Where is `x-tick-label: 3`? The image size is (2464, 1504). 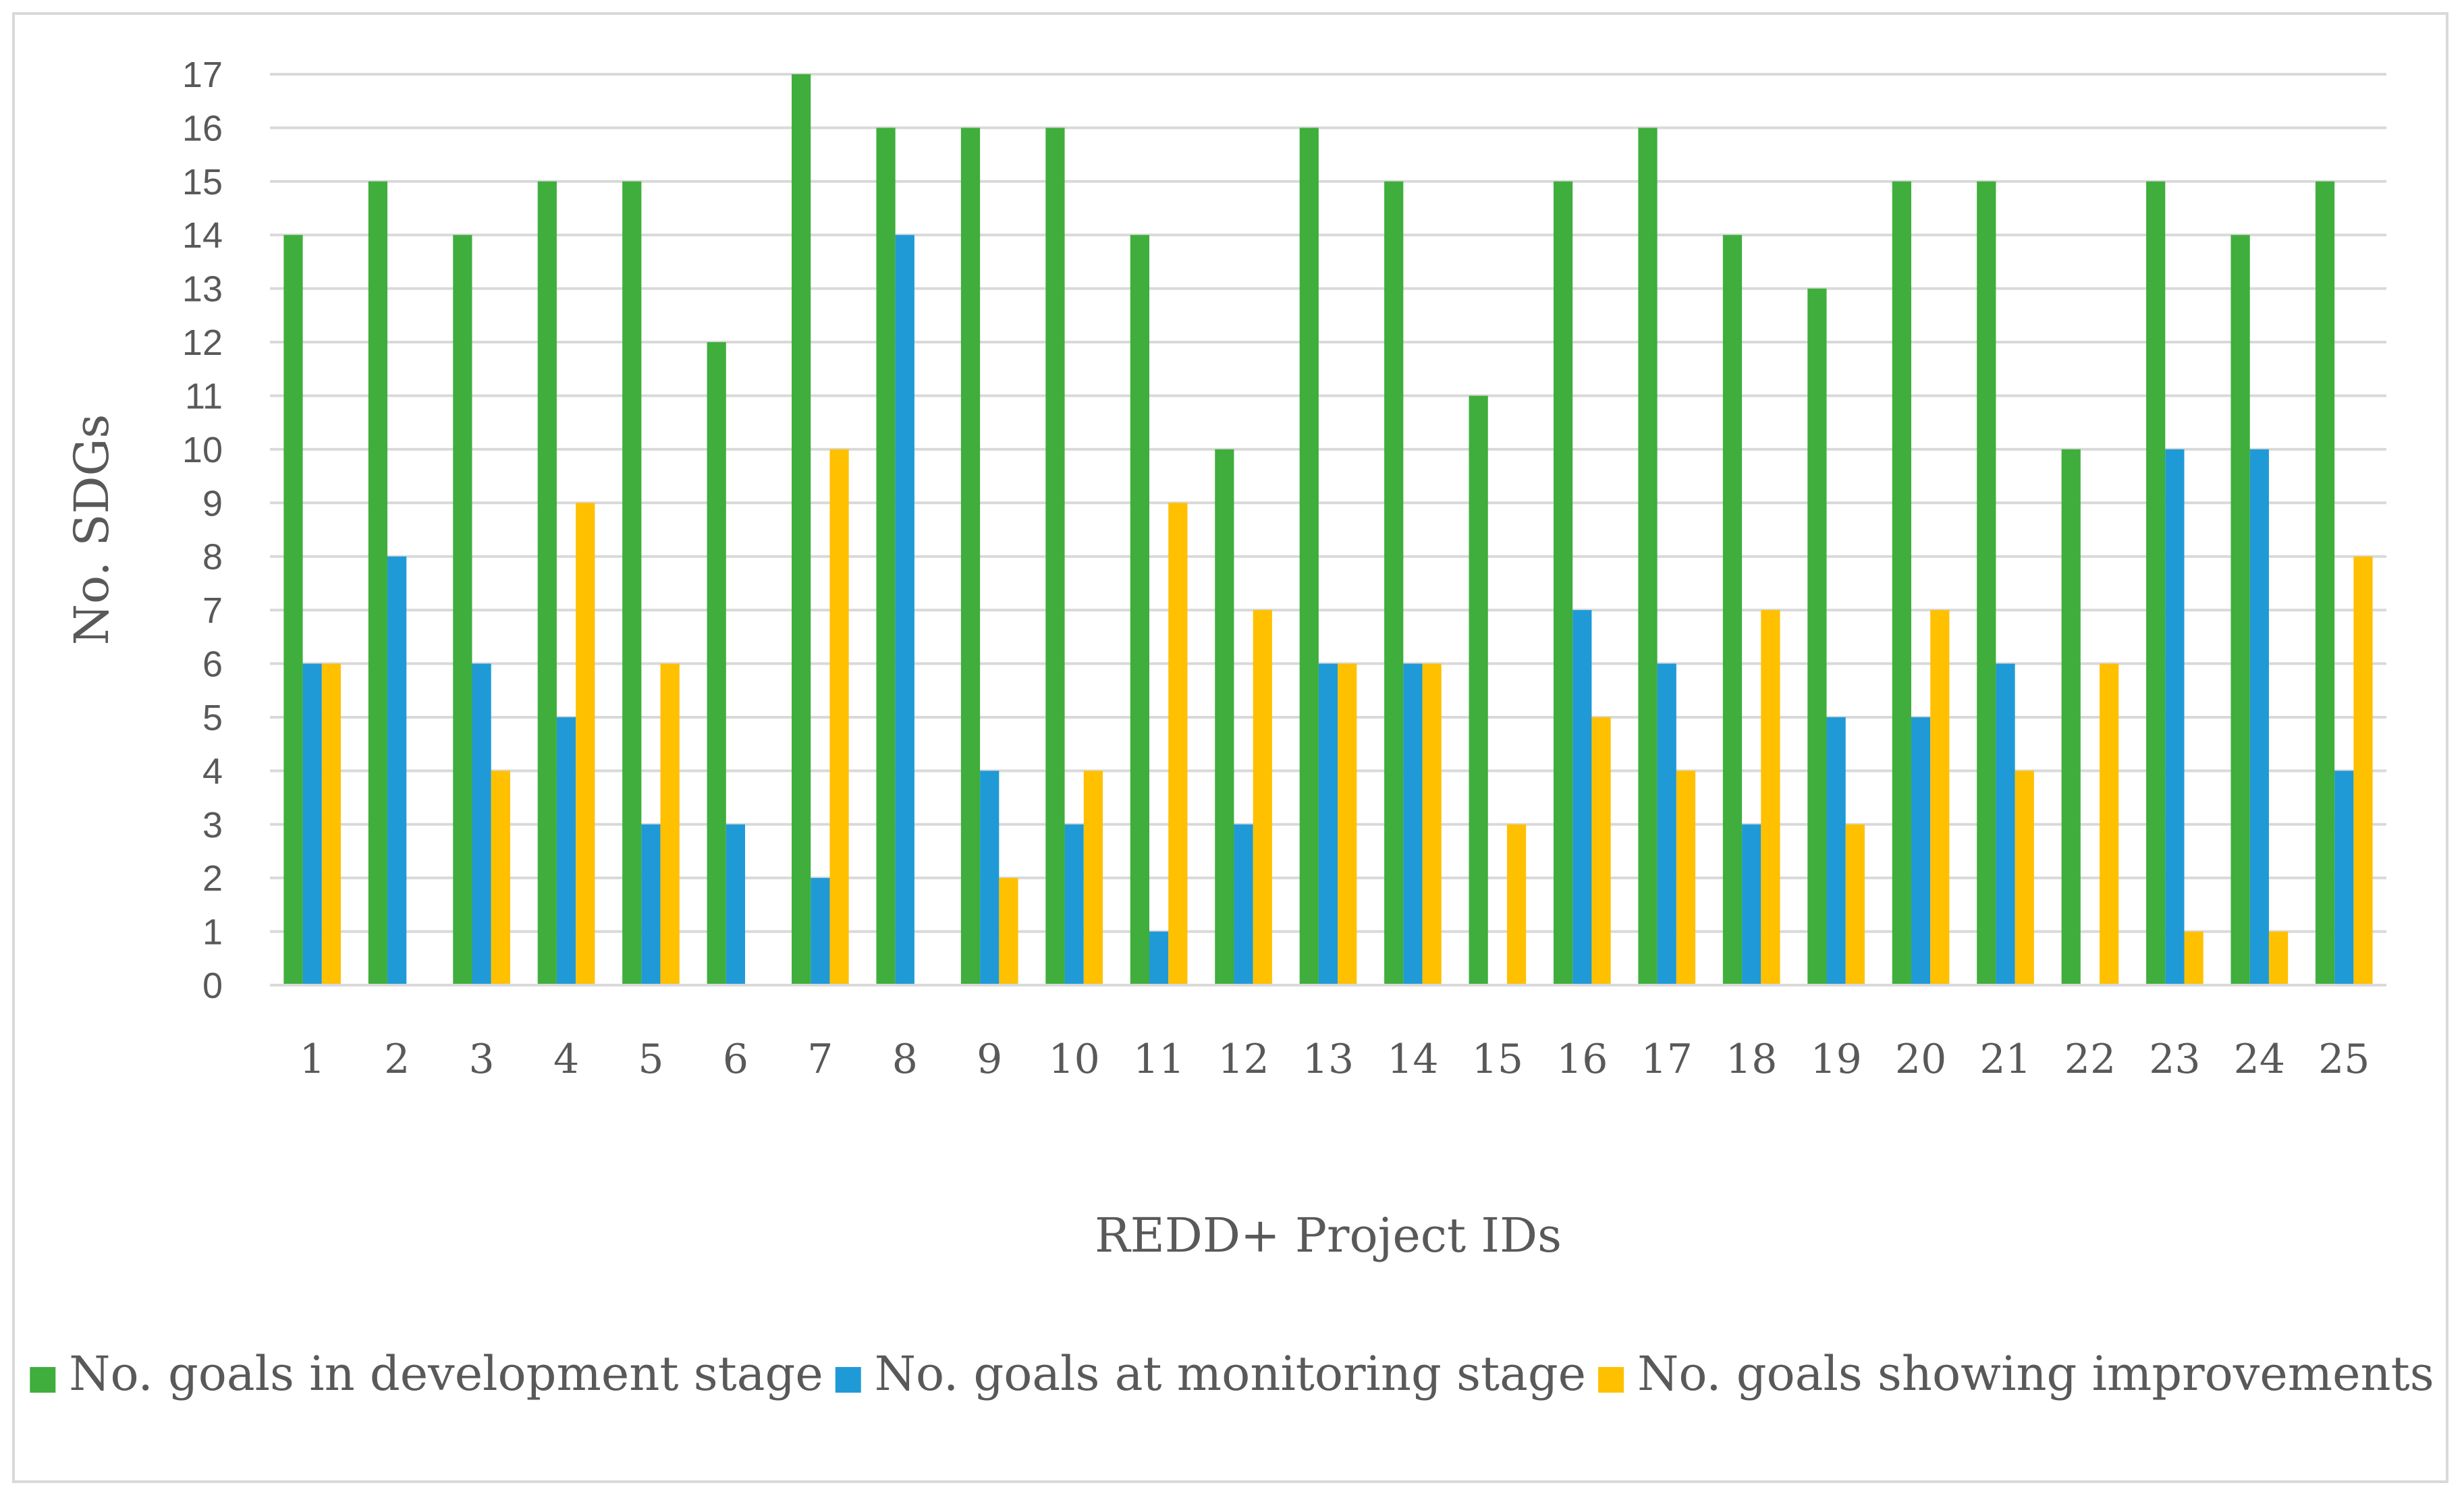 x-tick-label: 3 is located at coordinates (482, 1059).